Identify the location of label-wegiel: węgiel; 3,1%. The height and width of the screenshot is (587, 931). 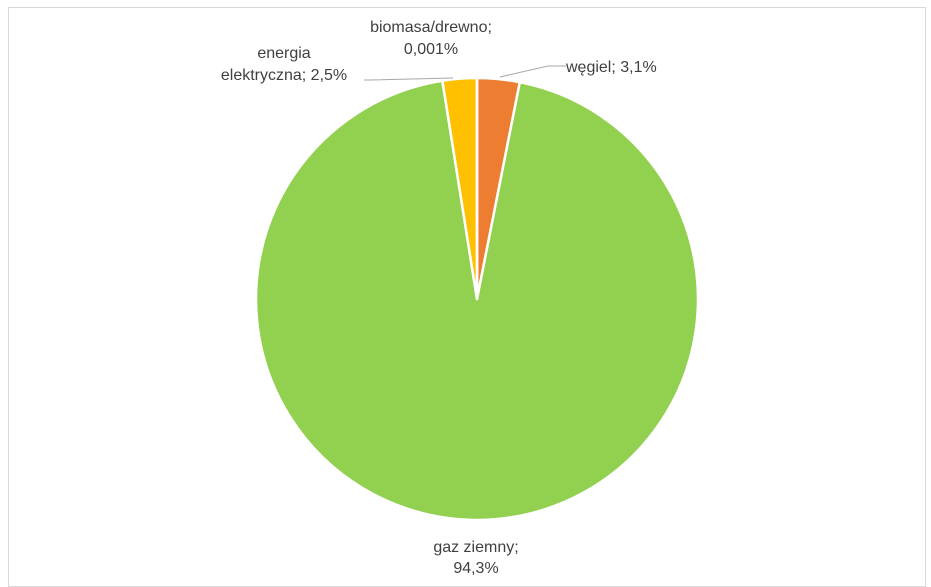
(611, 67).